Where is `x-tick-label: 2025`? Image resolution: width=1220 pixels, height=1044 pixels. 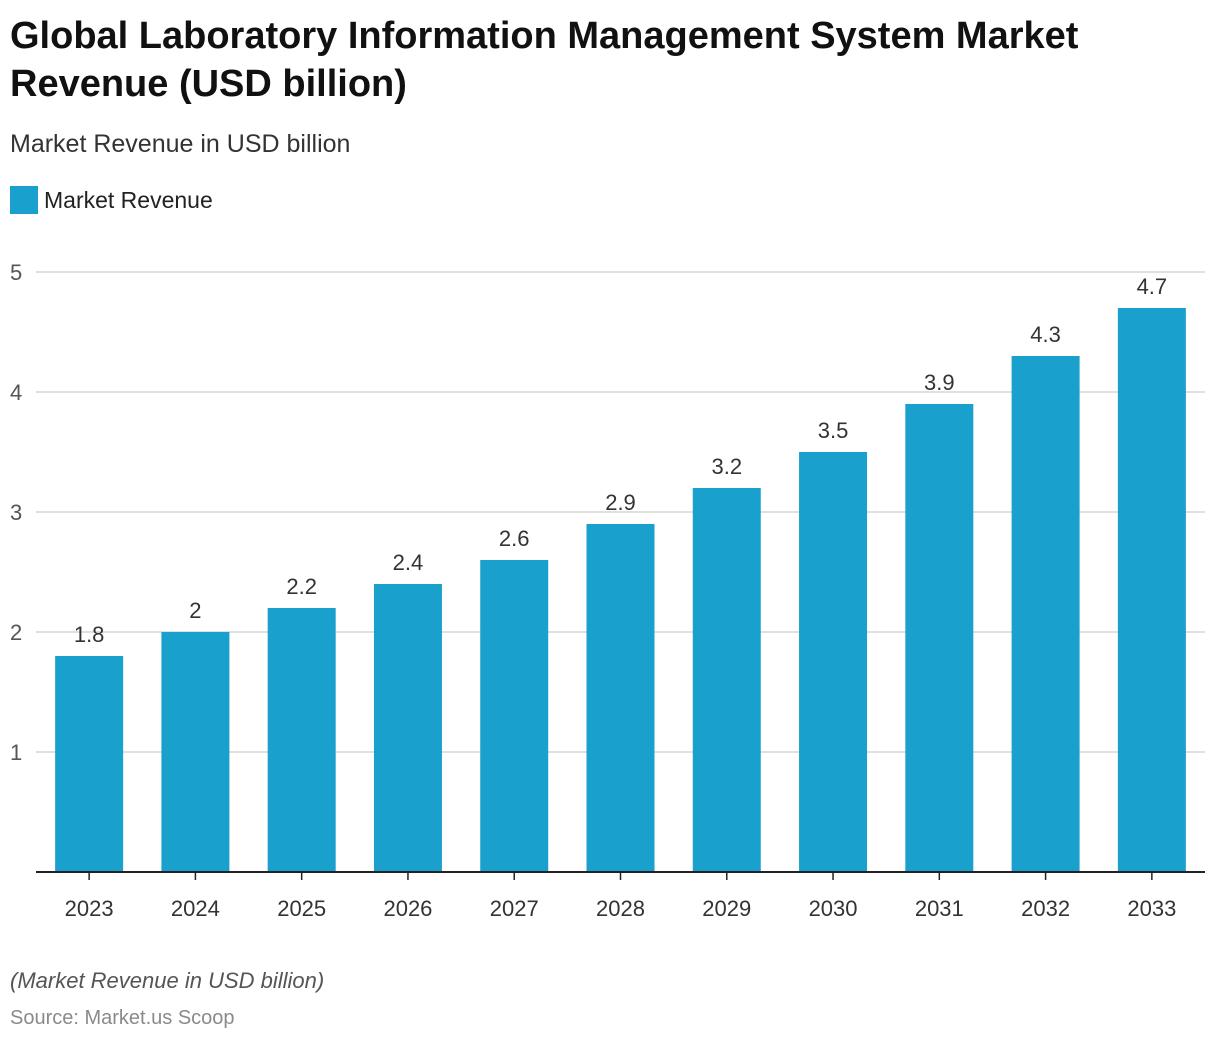 x-tick-label: 2025 is located at coordinates (301, 908).